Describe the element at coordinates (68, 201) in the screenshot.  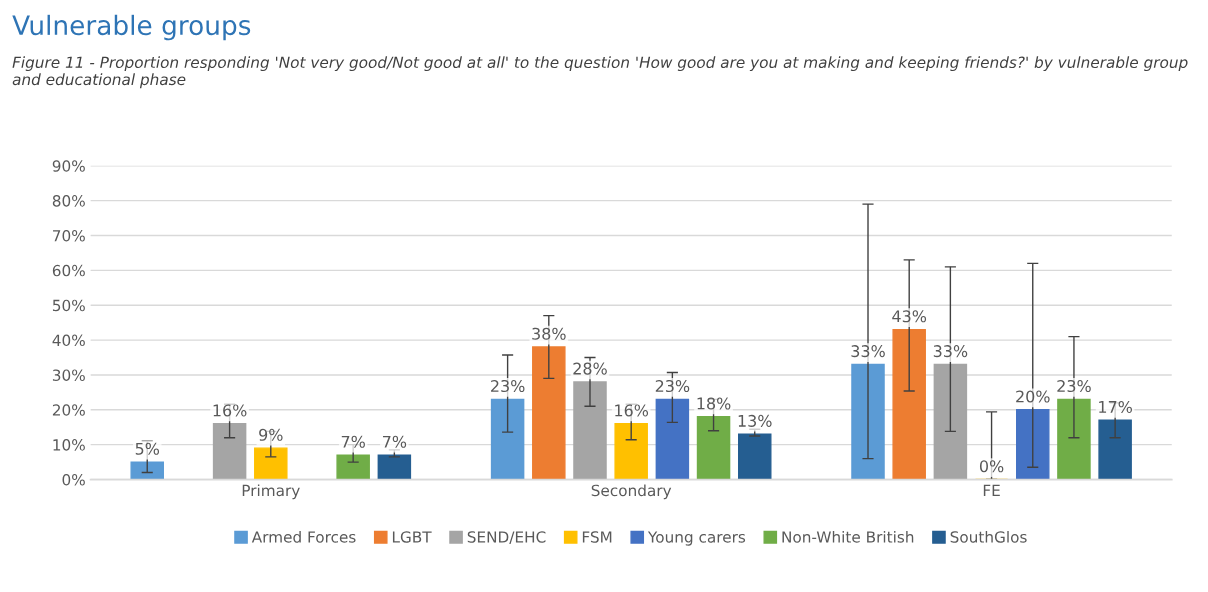
I see `y-tick-label: 80%` at that location.